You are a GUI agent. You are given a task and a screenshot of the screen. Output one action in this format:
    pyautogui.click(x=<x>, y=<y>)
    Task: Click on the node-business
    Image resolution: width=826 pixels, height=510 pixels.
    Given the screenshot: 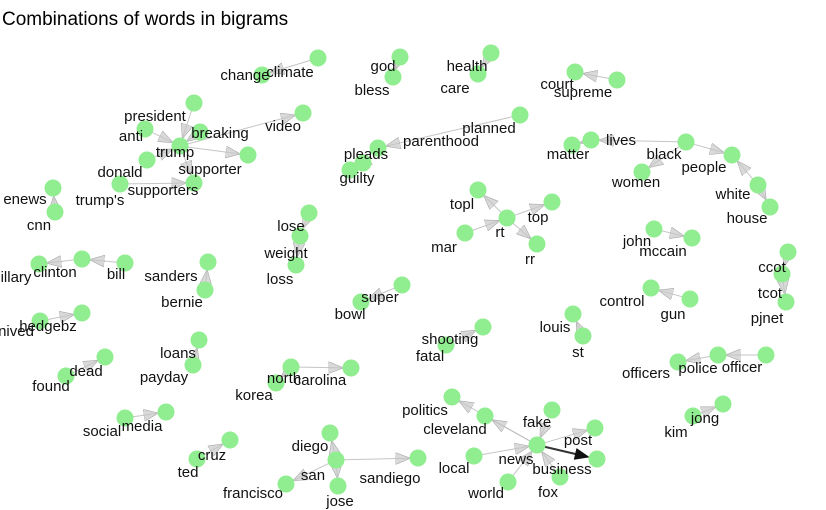 What is the action you would take?
    pyautogui.click(x=597, y=459)
    